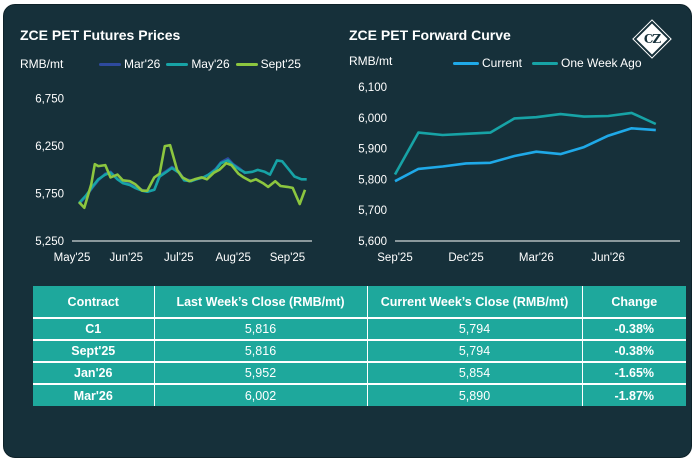 The height and width of the screenshot is (462, 697). I want to click on legend-swatch-current, so click(466, 63).